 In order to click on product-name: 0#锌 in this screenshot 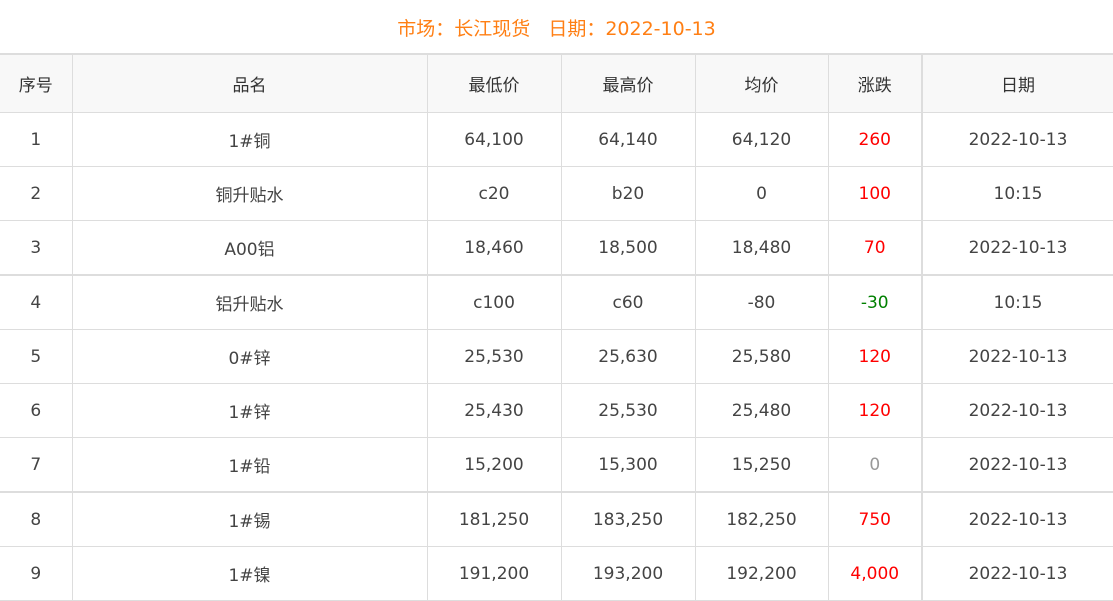, I will do `click(249, 356)`.